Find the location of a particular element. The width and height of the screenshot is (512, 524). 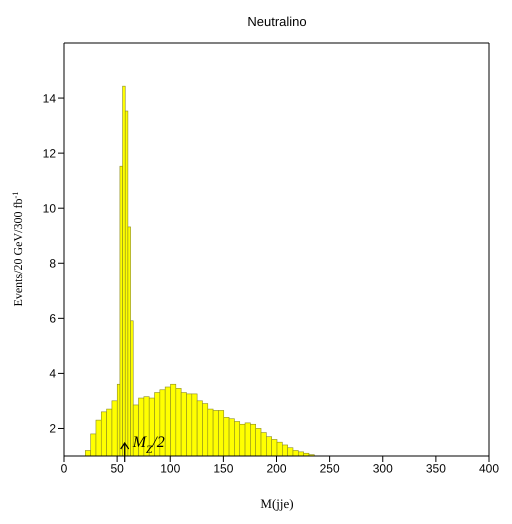

x-tick-label: 150 is located at coordinates (223, 469).